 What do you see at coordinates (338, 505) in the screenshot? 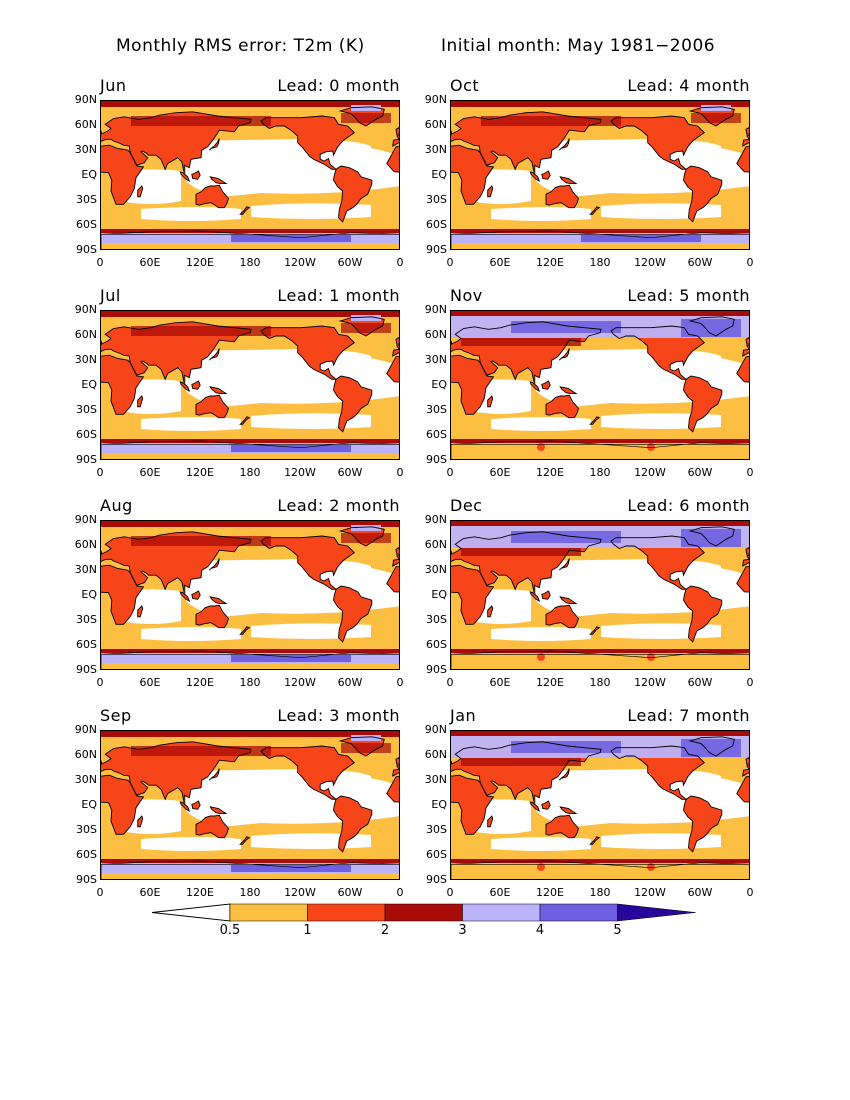
I see `panel-lead-label: Lead: 2 month` at bounding box center [338, 505].